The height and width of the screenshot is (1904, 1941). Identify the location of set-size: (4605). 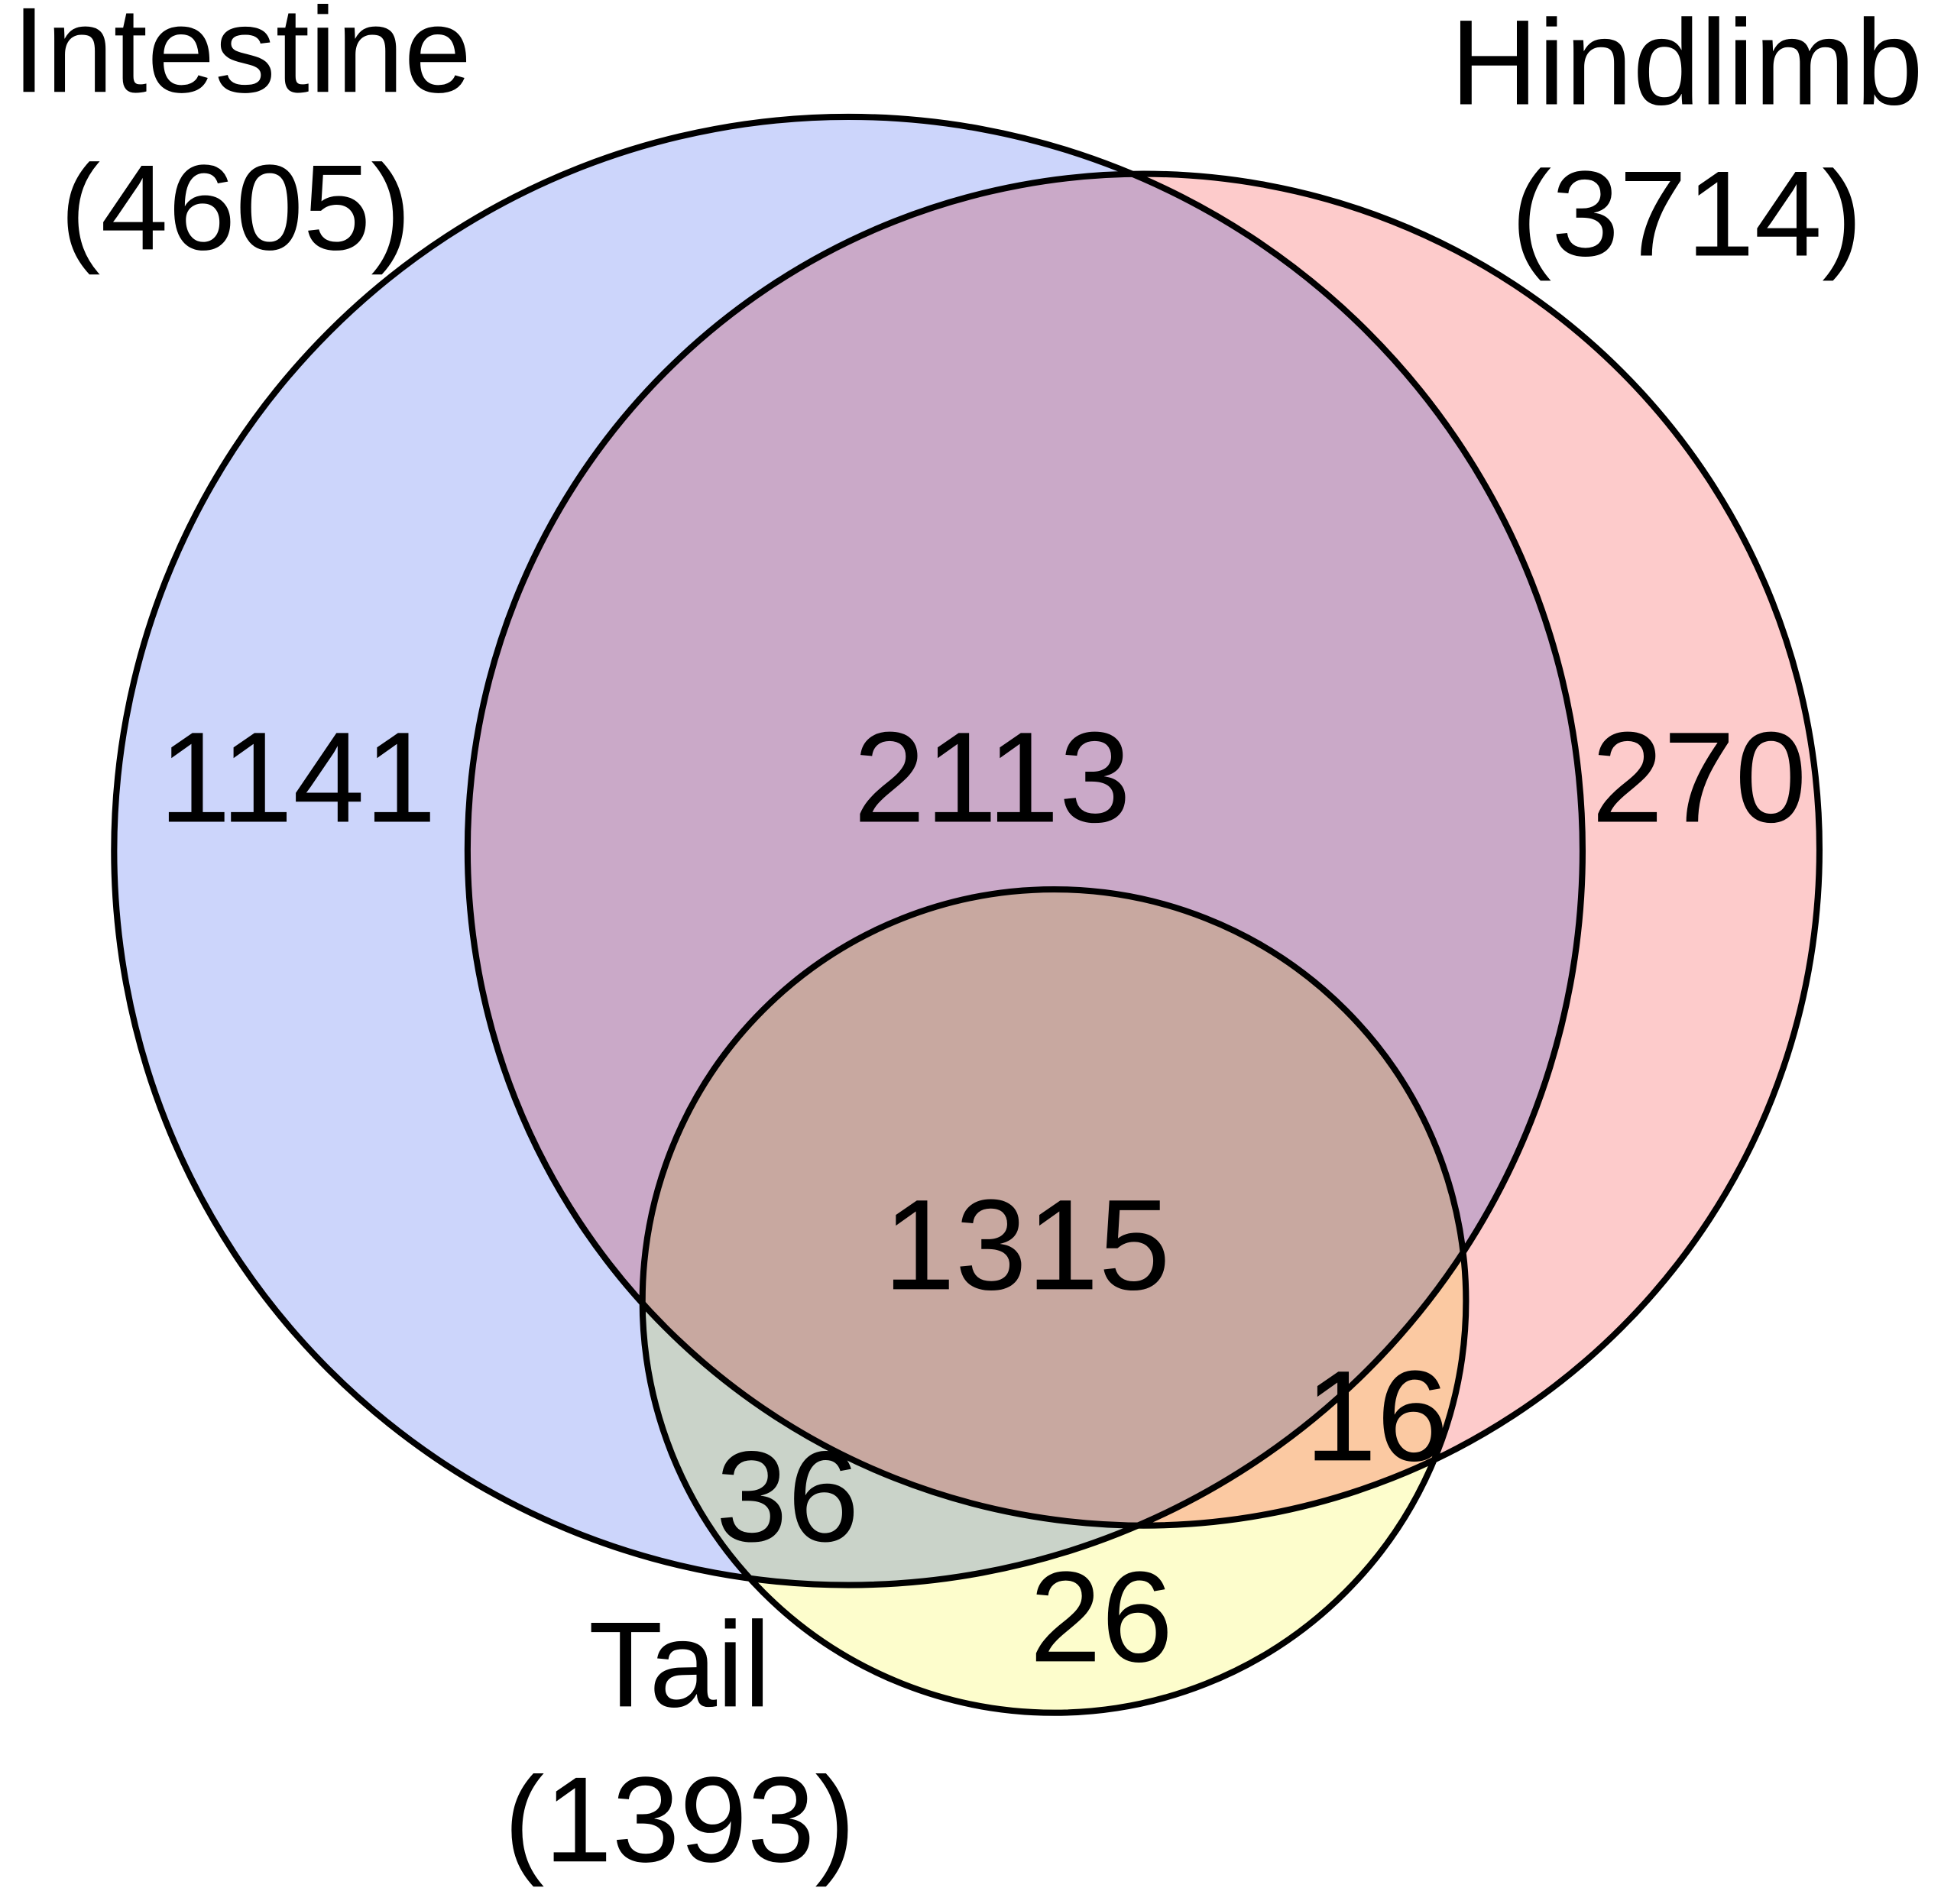
(235, 207).